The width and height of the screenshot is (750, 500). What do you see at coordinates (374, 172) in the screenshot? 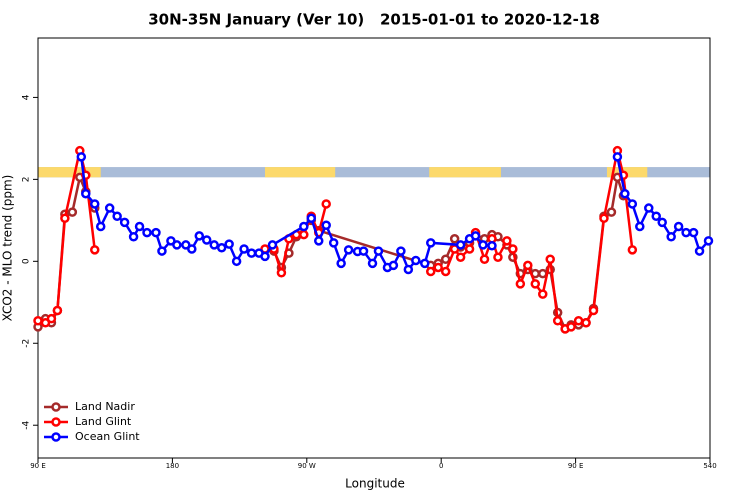
I see `ocean-band` at bounding box center [374, 172].